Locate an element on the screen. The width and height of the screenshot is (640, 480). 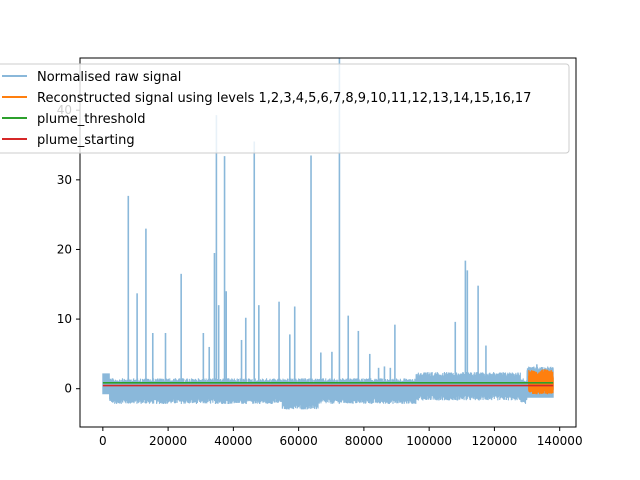
legend-label: plume_threshold is located at coordinates (91, 119).